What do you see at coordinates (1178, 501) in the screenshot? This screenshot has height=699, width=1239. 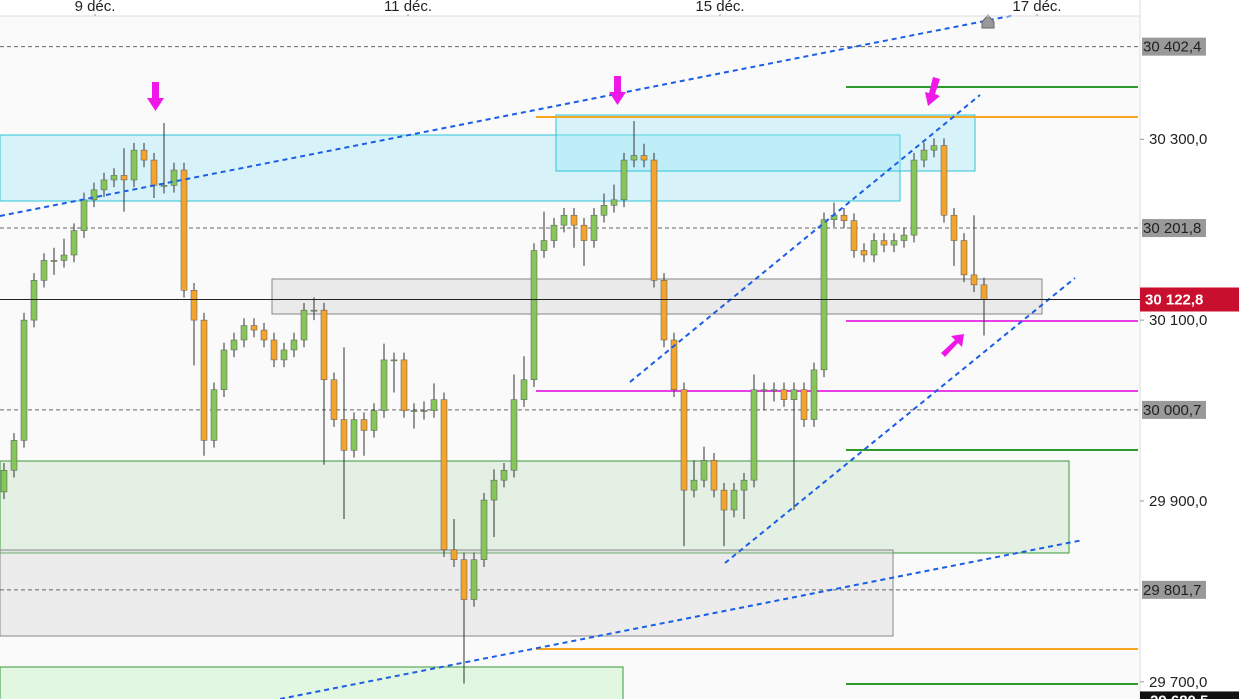 I see `y-tick-label: 29 900,0` at bounding box center [1178, 501].